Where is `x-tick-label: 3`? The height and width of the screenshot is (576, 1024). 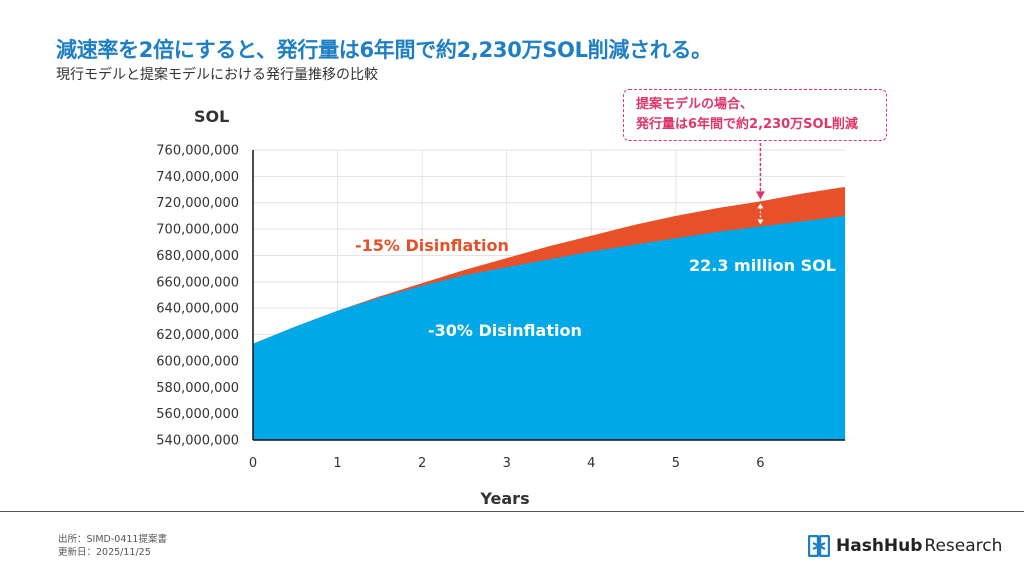
x-tick-label: 3 is located at coordinates (507, 463).